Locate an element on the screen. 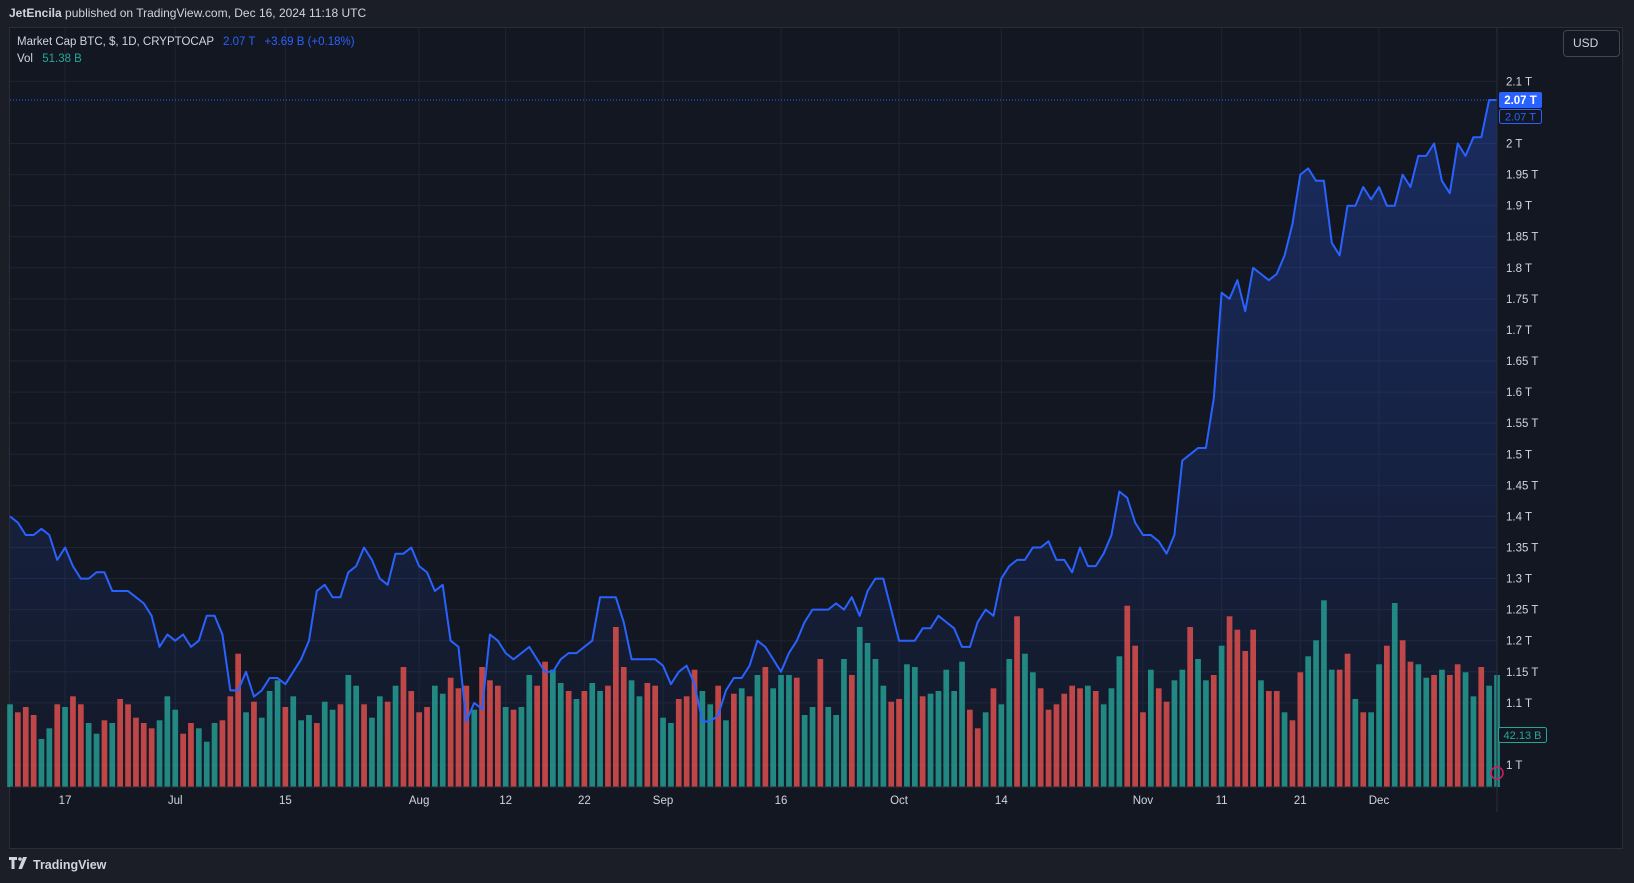 Image resolution: width=1634 pixels, height=883 pixels. event-marker-icon is located at coordinates (1497, 773).